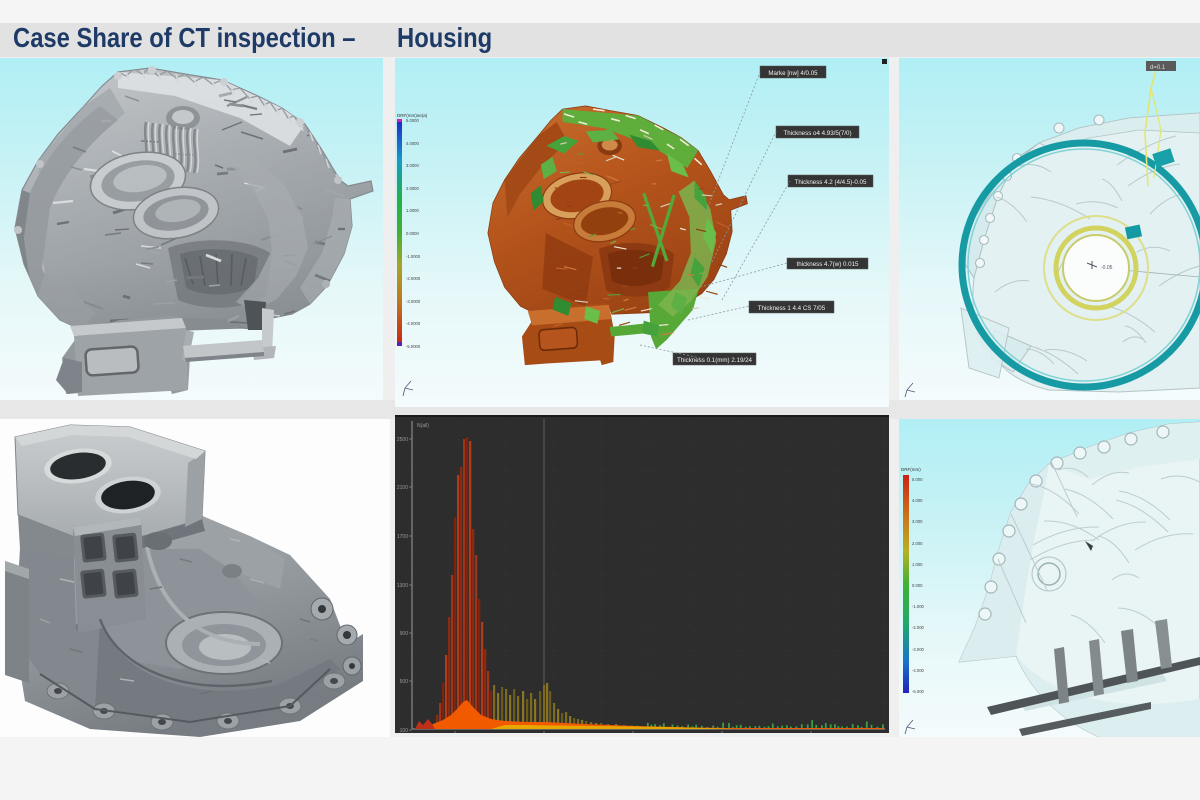 The image size is (1200, 800). I want to click on svg-text: Thickness 0.1(mm) 2.19/24, so click(715, 360).